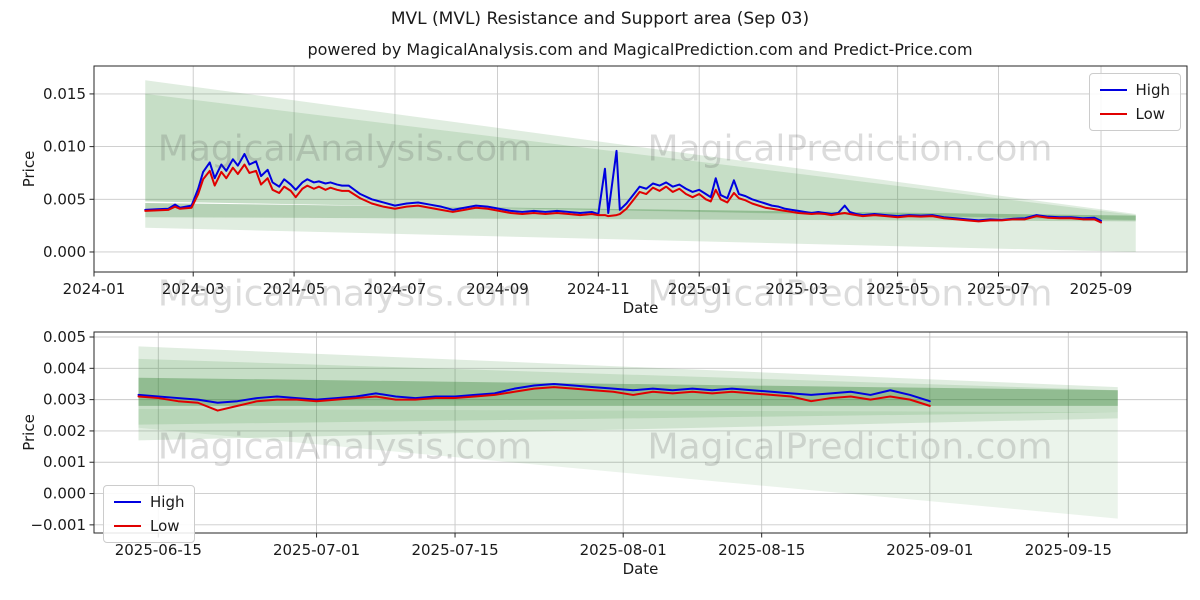 The height and width of the screenshot is (600, 1200). Describe the element at coordinates (64, 400) in the screenshot. I see `svg-text: 0.003` at that location.